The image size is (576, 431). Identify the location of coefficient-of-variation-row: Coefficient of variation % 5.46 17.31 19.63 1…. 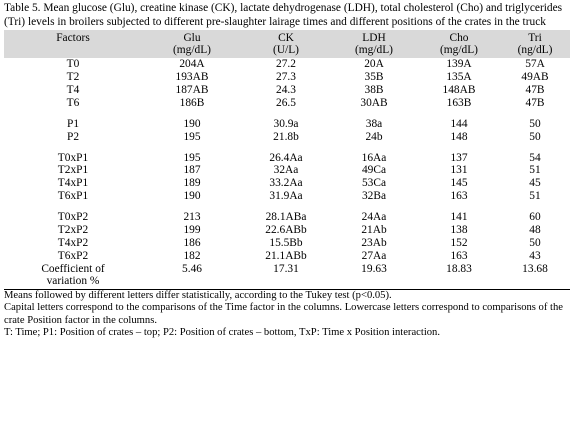
(287, 275).